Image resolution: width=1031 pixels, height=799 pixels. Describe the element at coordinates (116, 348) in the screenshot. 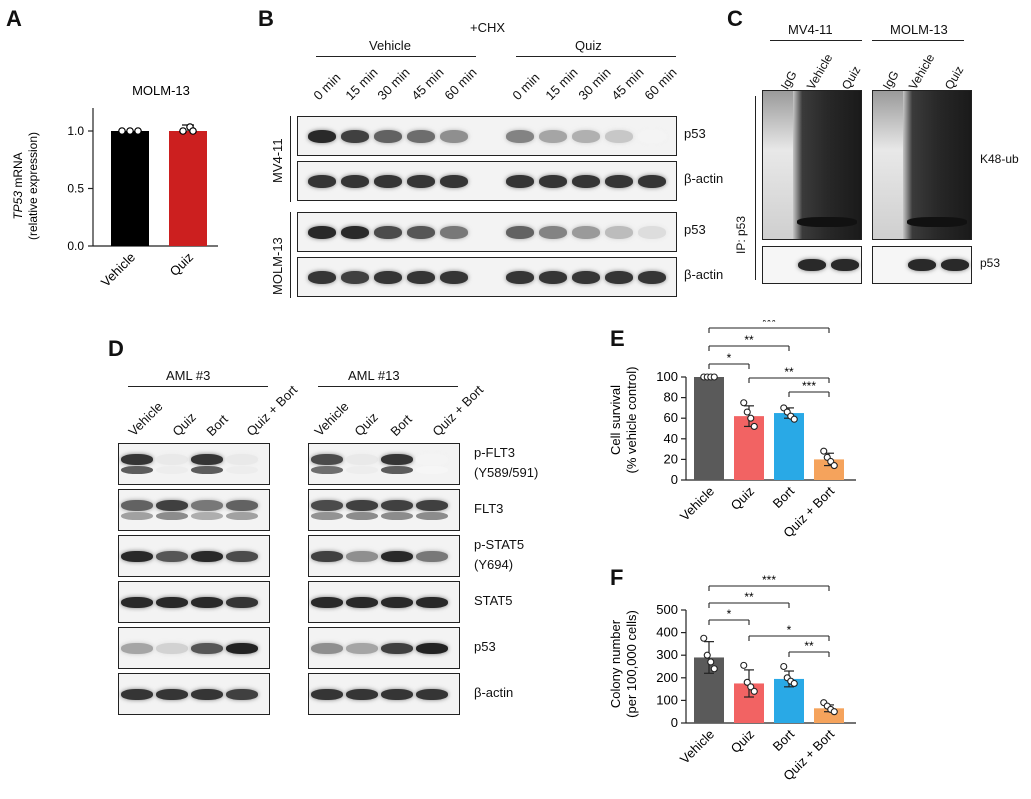

I see `panel-label-d: D` at that location.